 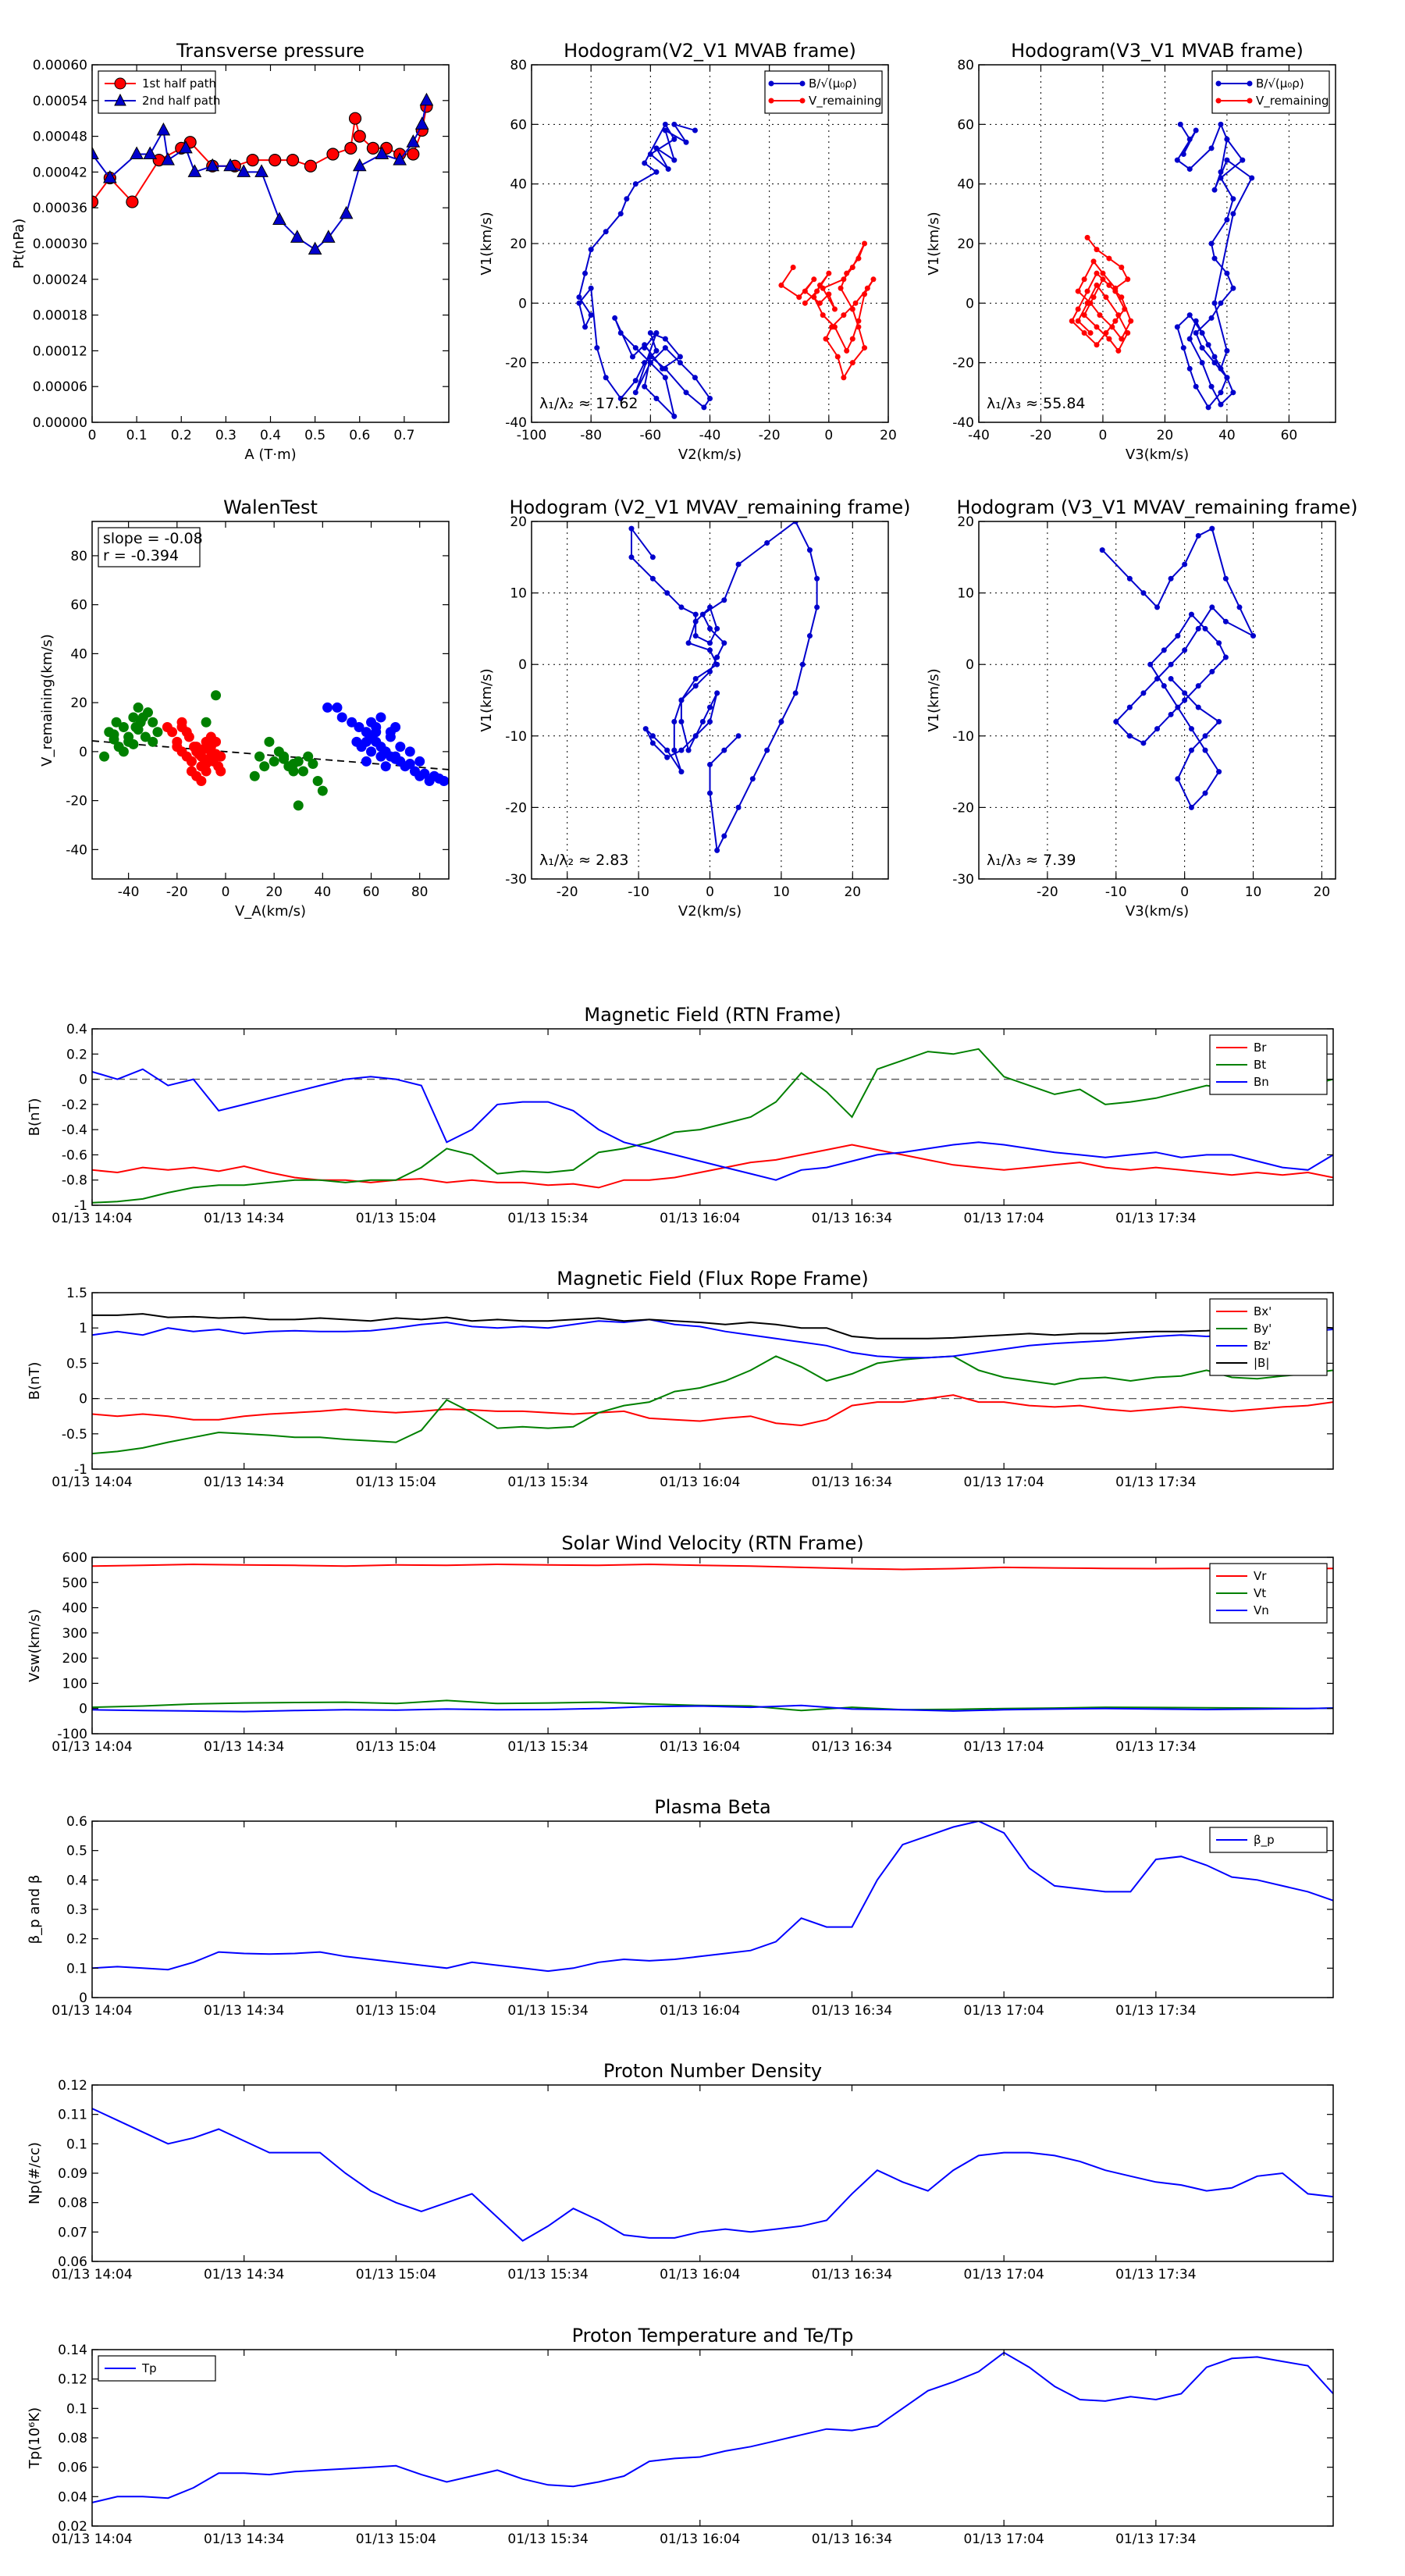 What do you see at coordinates (700, 1482) in the screenshot?
I see `x-tick-label: 01/13 16:04` at bounding box center [700, 1482].